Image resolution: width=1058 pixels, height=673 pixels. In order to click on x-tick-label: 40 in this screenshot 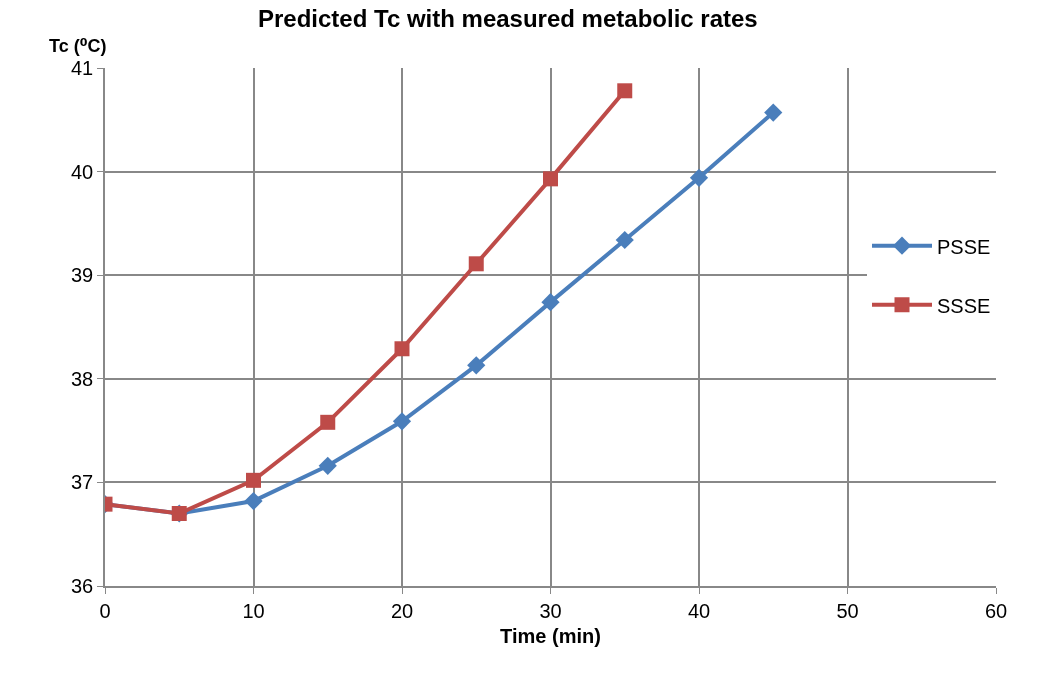, I will do `click(699, 610)`.